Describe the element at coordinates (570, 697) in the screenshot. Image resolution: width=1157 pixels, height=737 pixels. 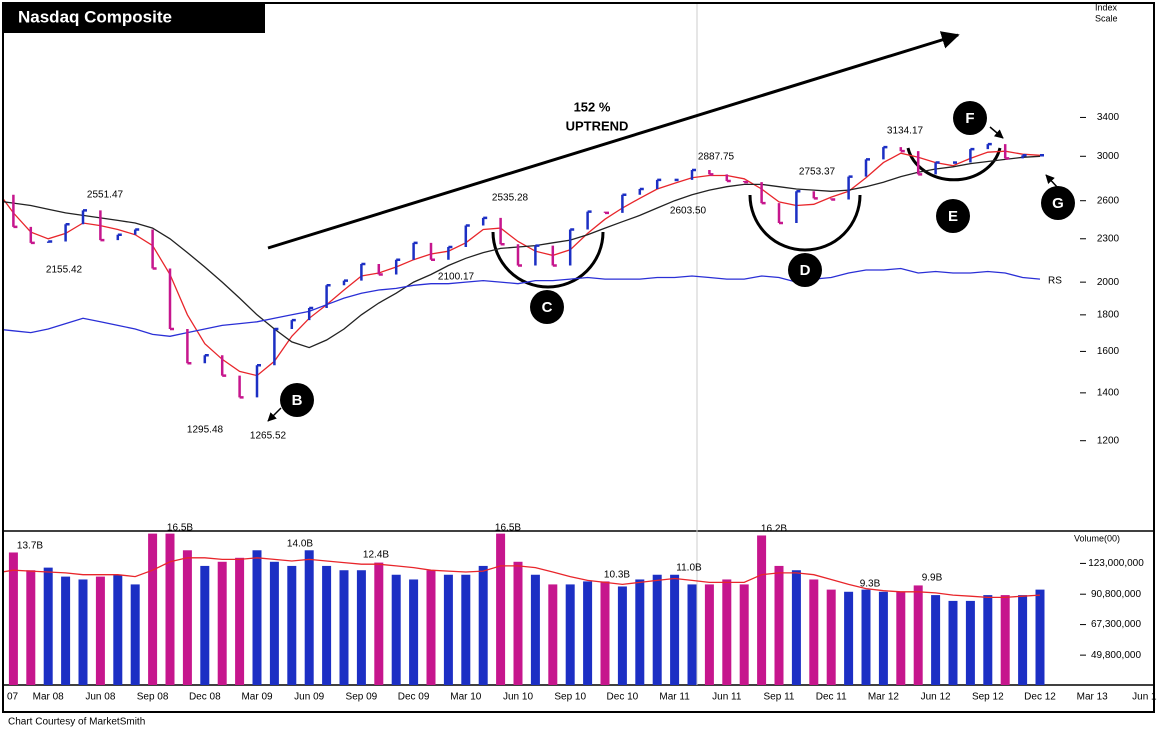
I see `x-tick-label: Sep 10` at that location.